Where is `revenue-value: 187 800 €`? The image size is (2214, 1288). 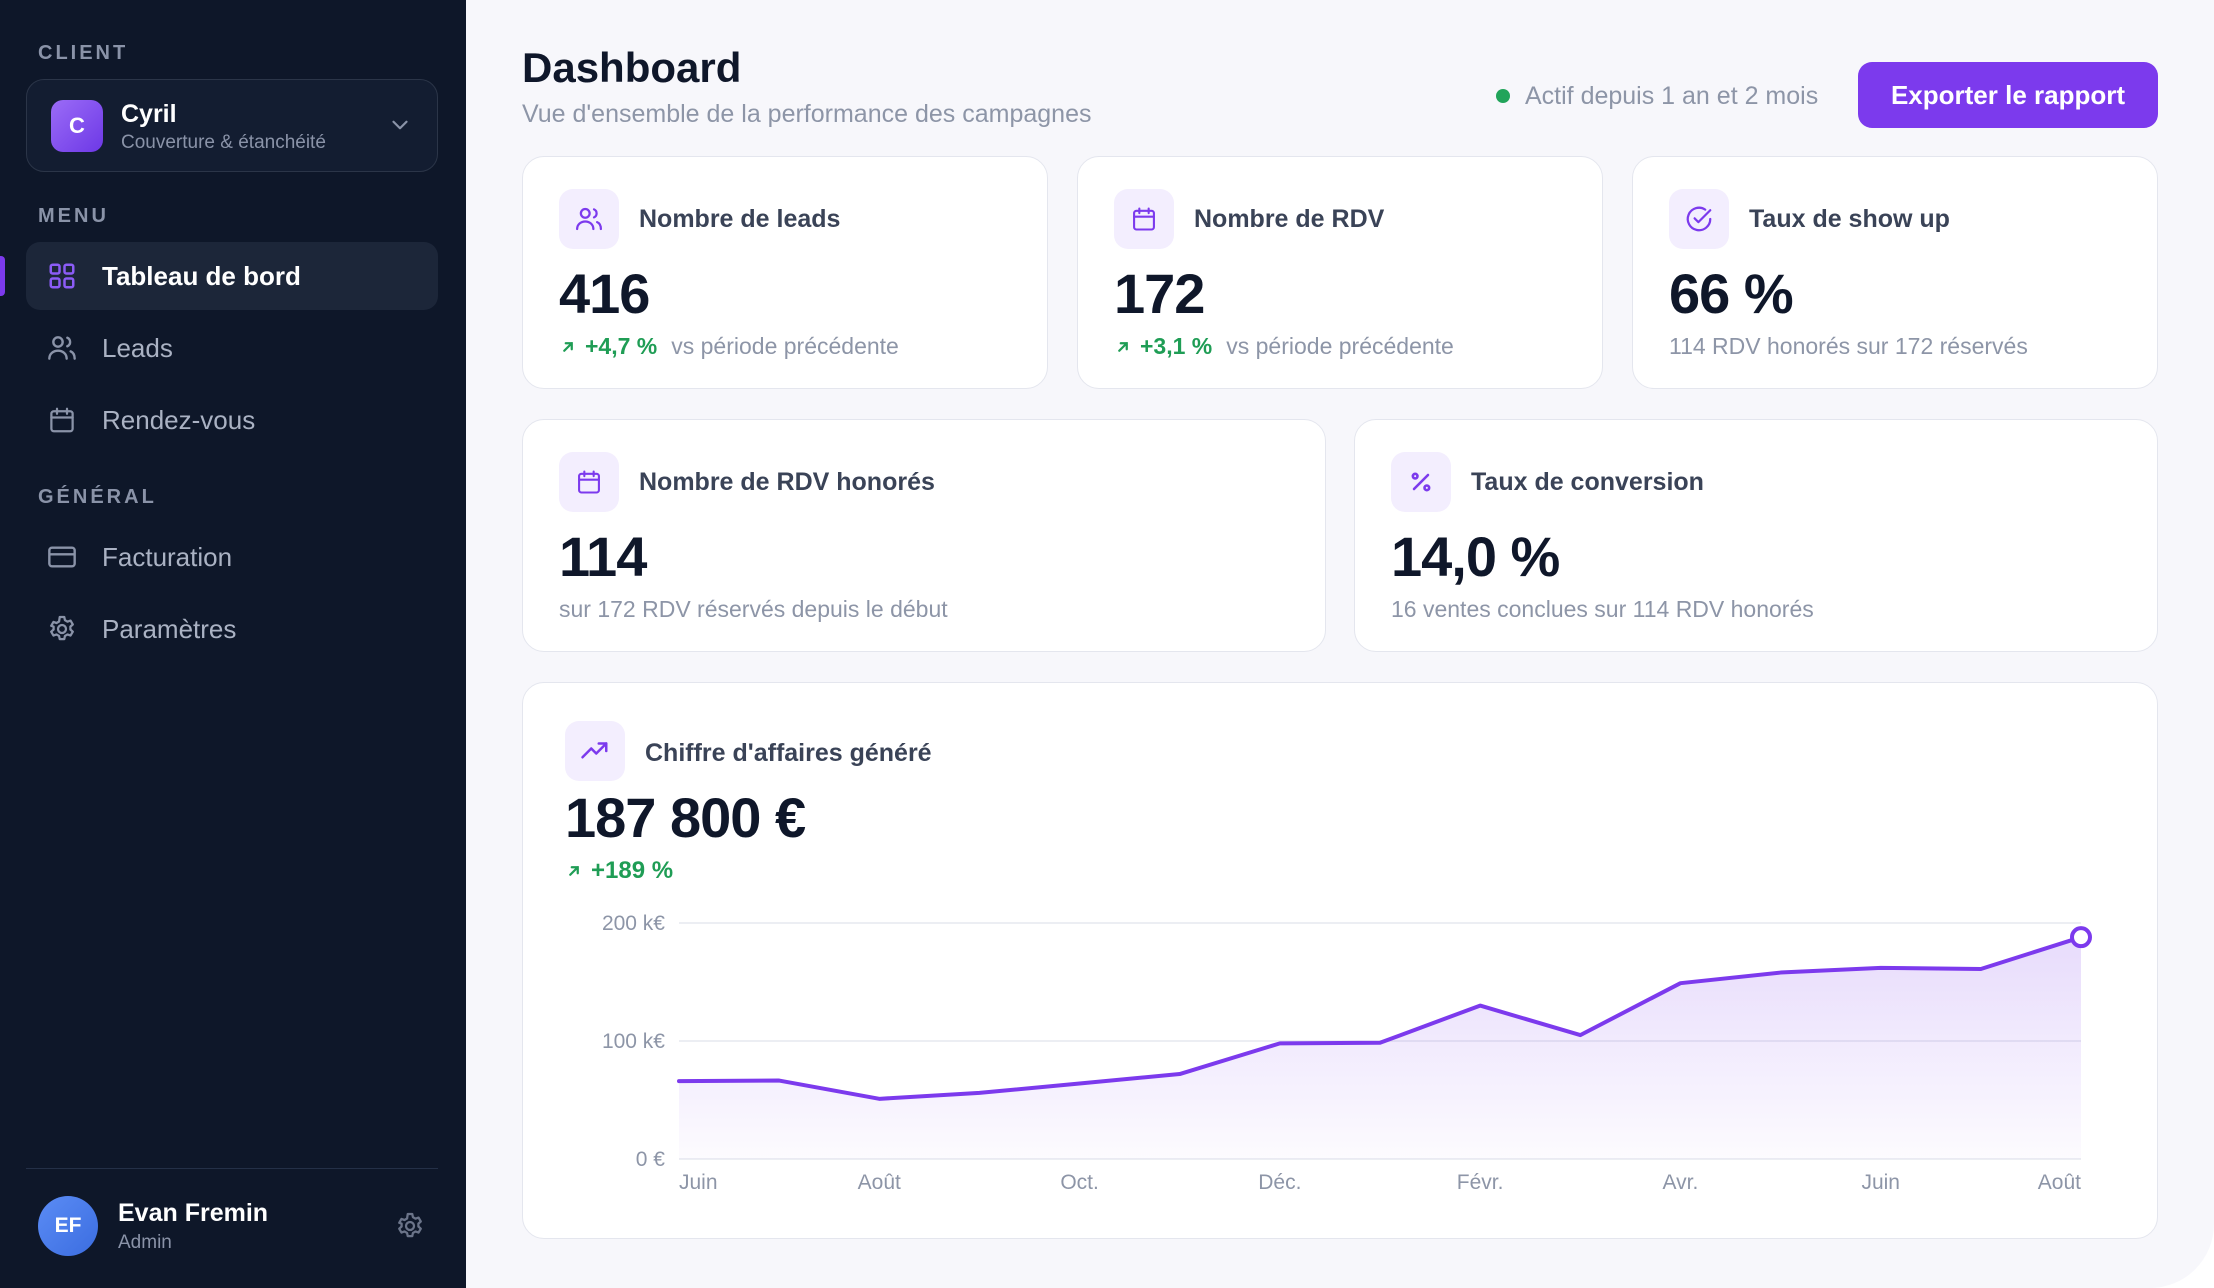
revenue-value: 187 800 € is located at coordinates (685, 817).